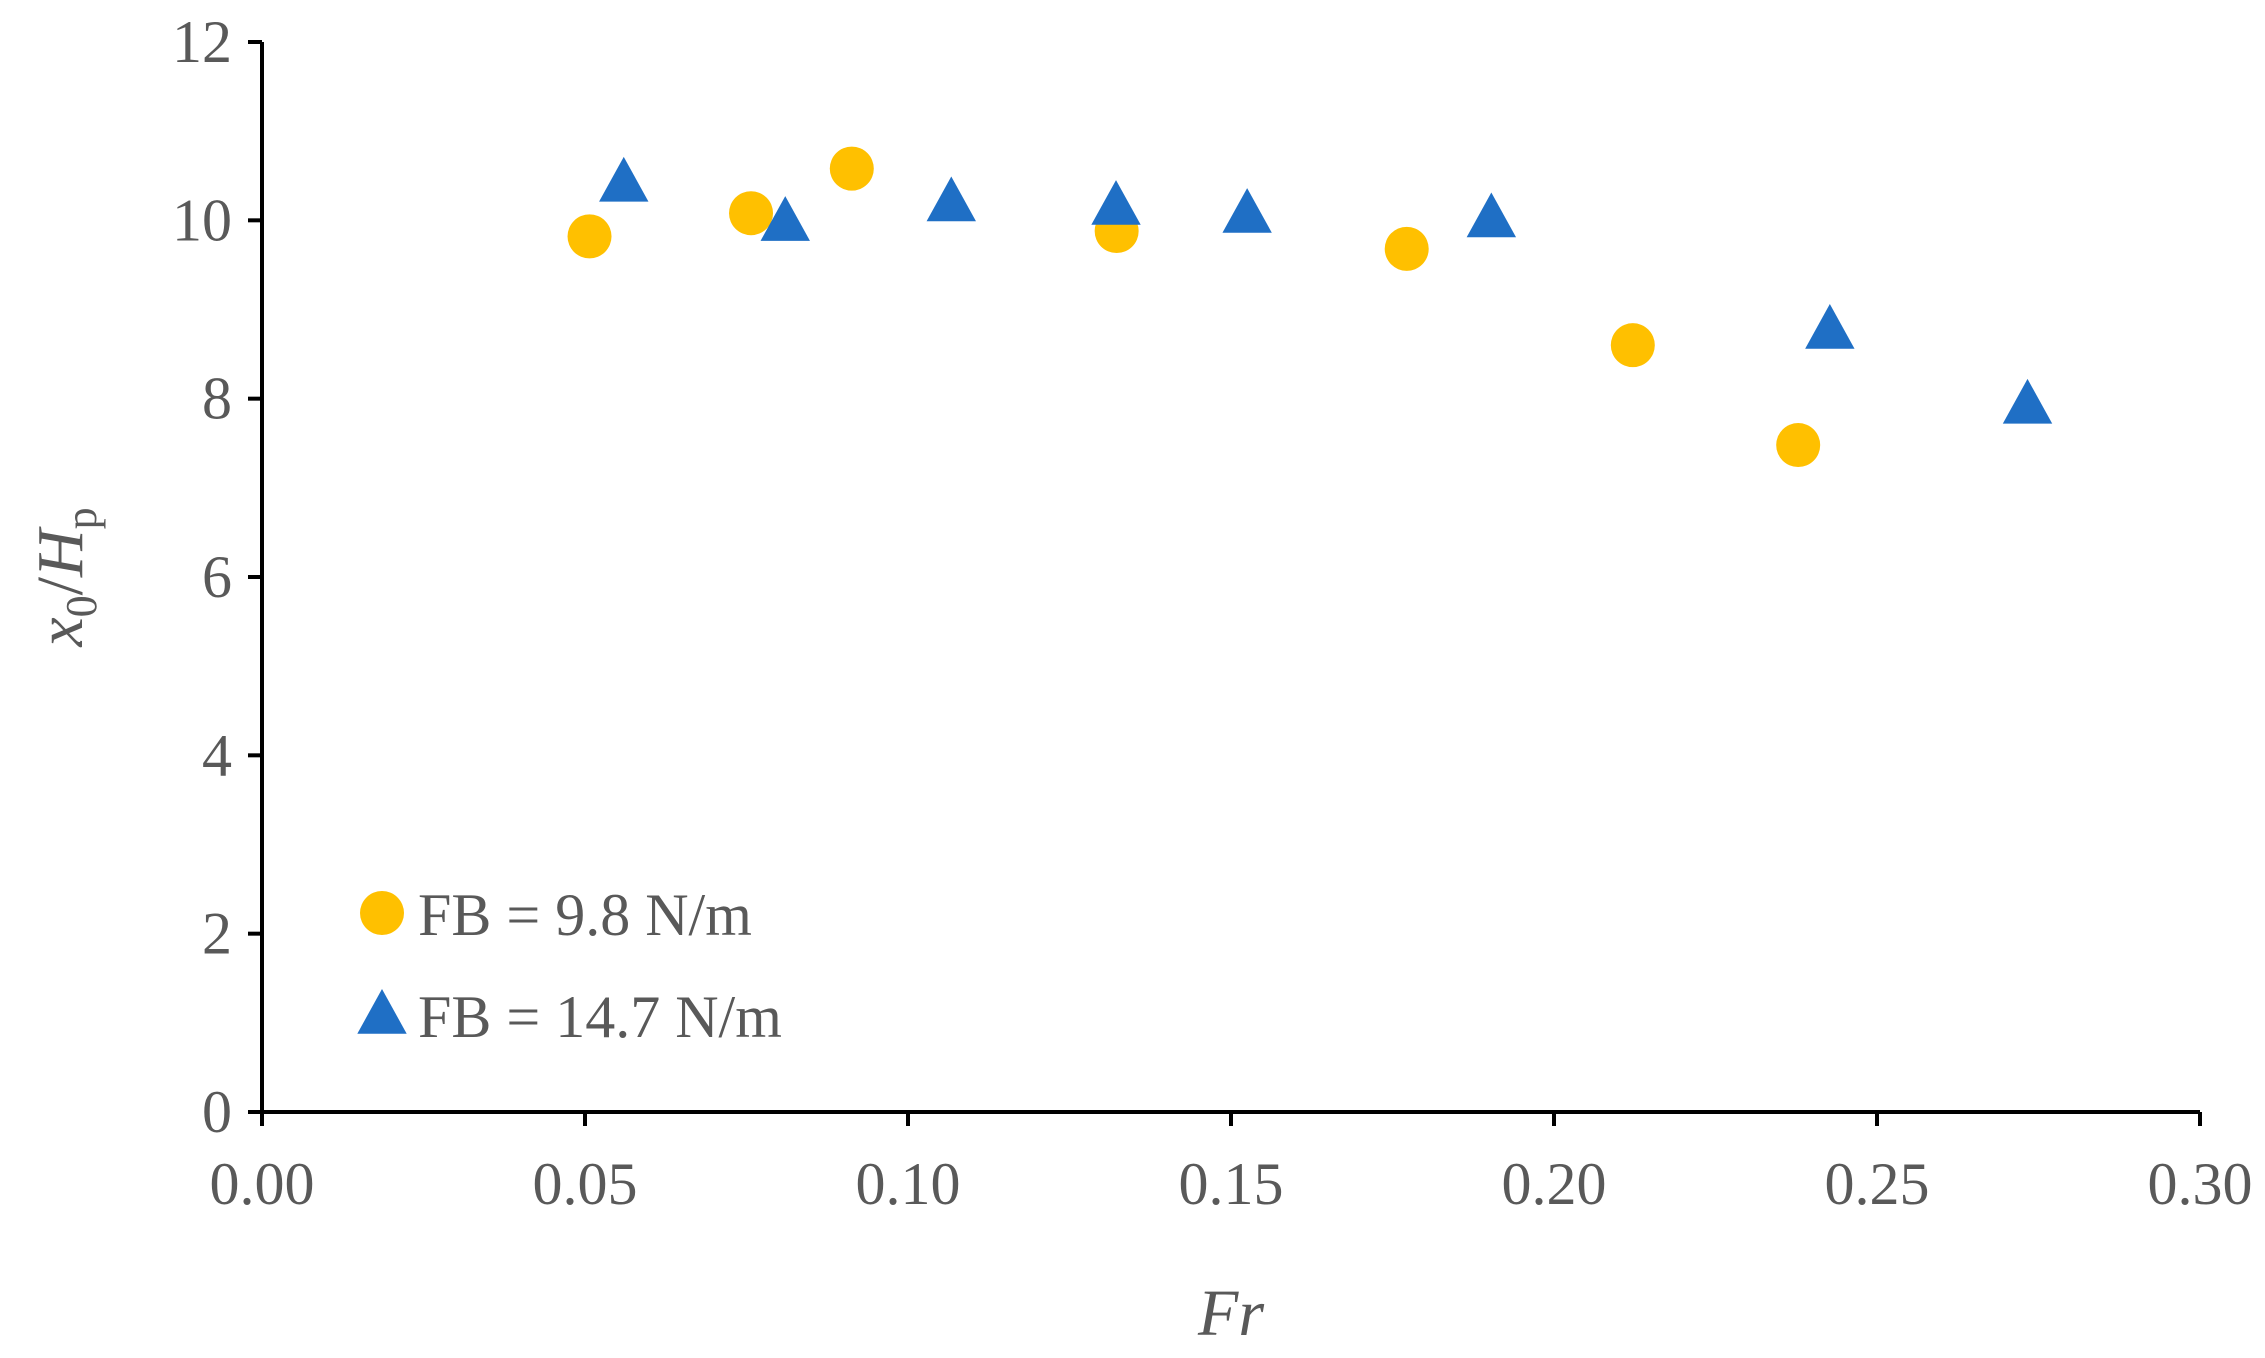 This screenshot has height=1358, width=2265. What do you see at coordinates (585, 1184) in the screenshot?
I see `x-tick-label: 0.05` at bounding box center [585, 1184].